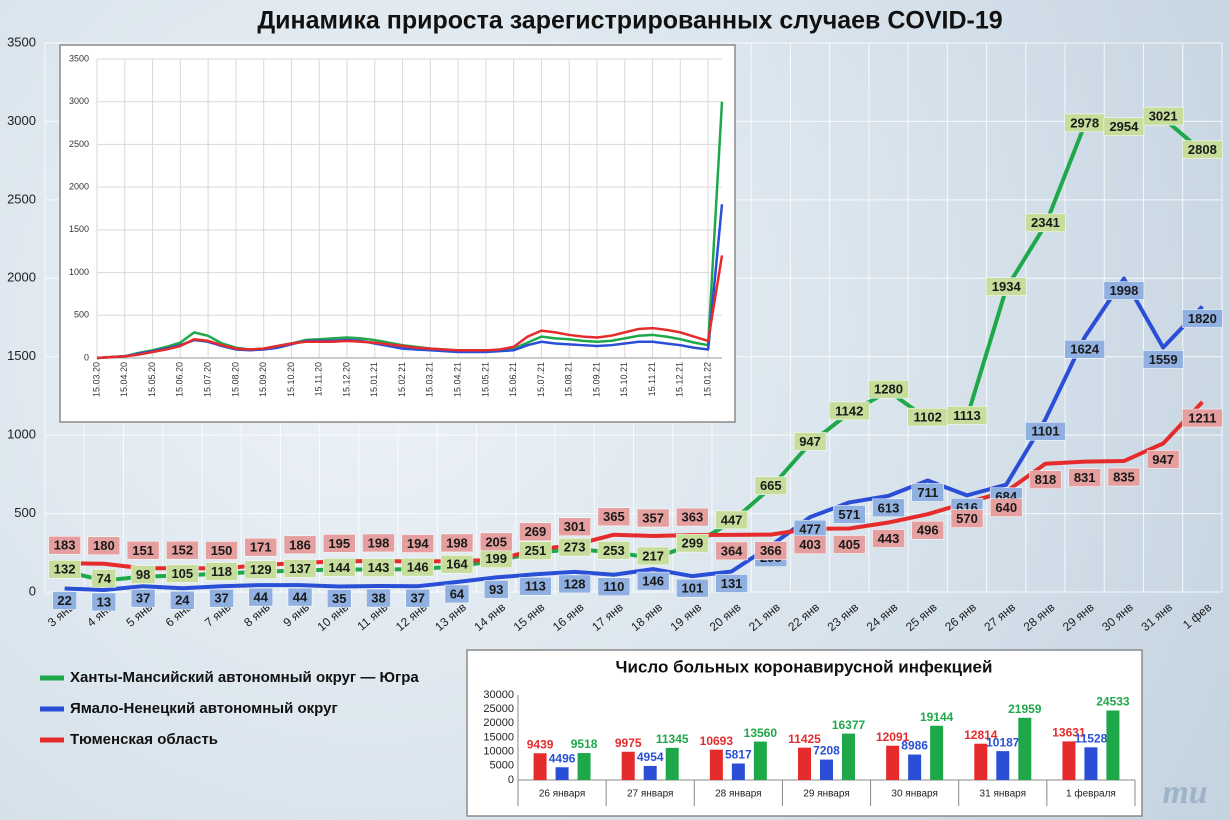  What do you see at coordinates (96, 379) in the screenshot?
I see `x-tick-label: 15.03.20` at bounding box center [96, 379].